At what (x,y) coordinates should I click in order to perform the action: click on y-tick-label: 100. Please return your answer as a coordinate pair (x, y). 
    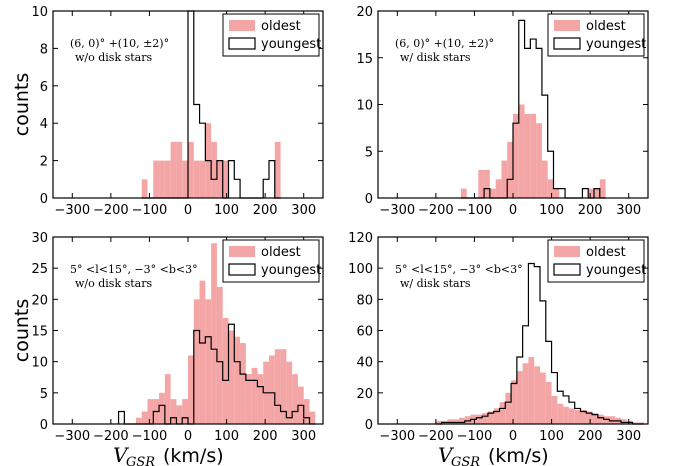
    Looking at the image, I should click on (360, 269).